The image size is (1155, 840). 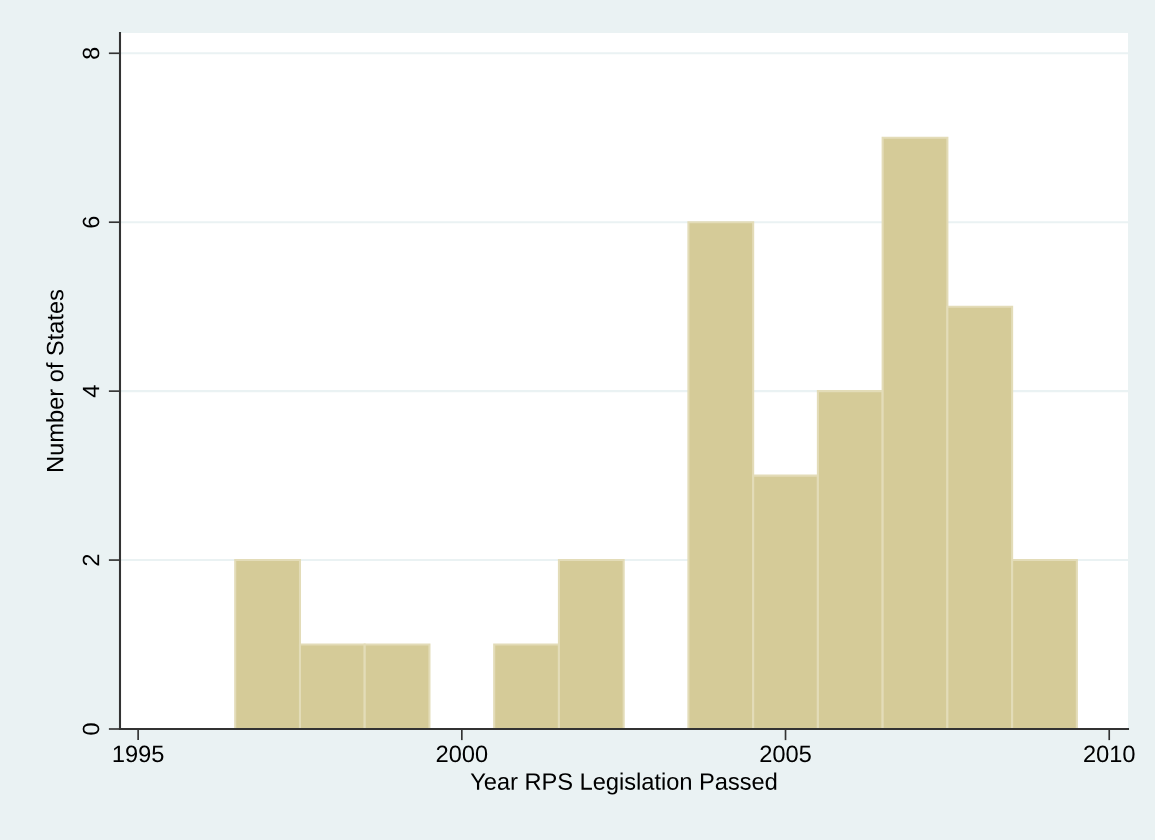 I want to click on y-tick-label: 0, so click(x=91, y=729).